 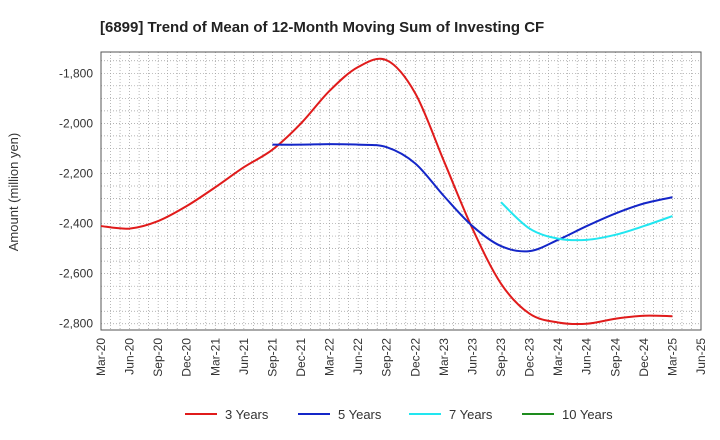 I want to click on x-tick-label: Jun-22, so click(x=358, y=356).